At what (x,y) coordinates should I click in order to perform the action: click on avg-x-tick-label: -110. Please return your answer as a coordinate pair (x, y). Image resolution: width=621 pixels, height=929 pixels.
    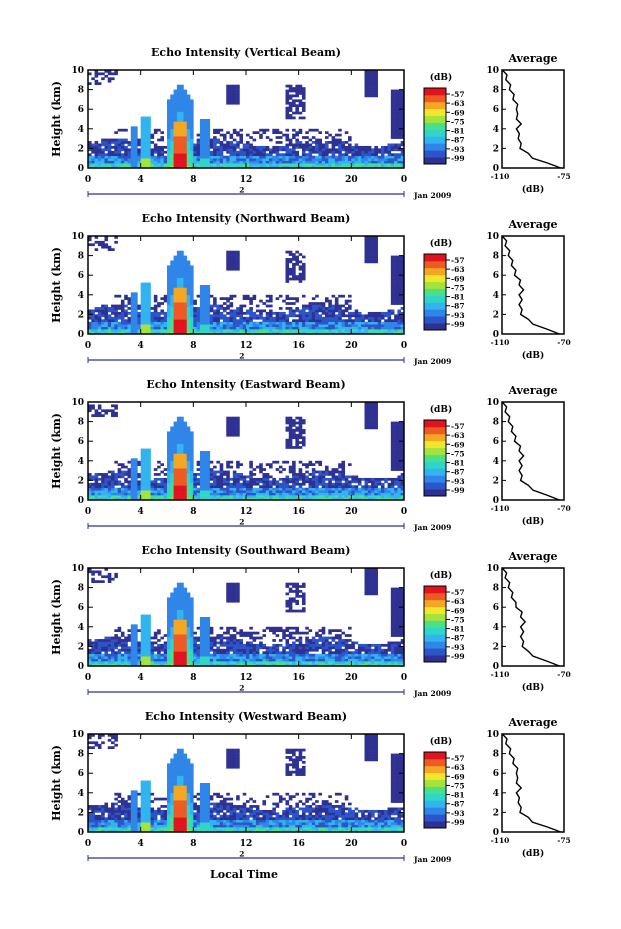
    Looking at the image, I should click on (500, 508).